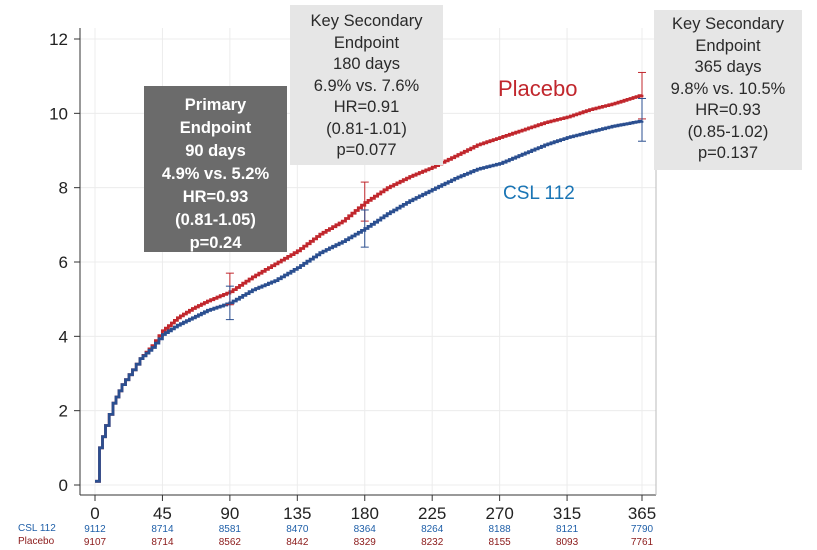 The height and width of the screenshot is (550, 817). What do you see at coordinates (366, 150) in the screenshot?
I see `annotation-line: p=0.077` at bounding box center [366, 150].